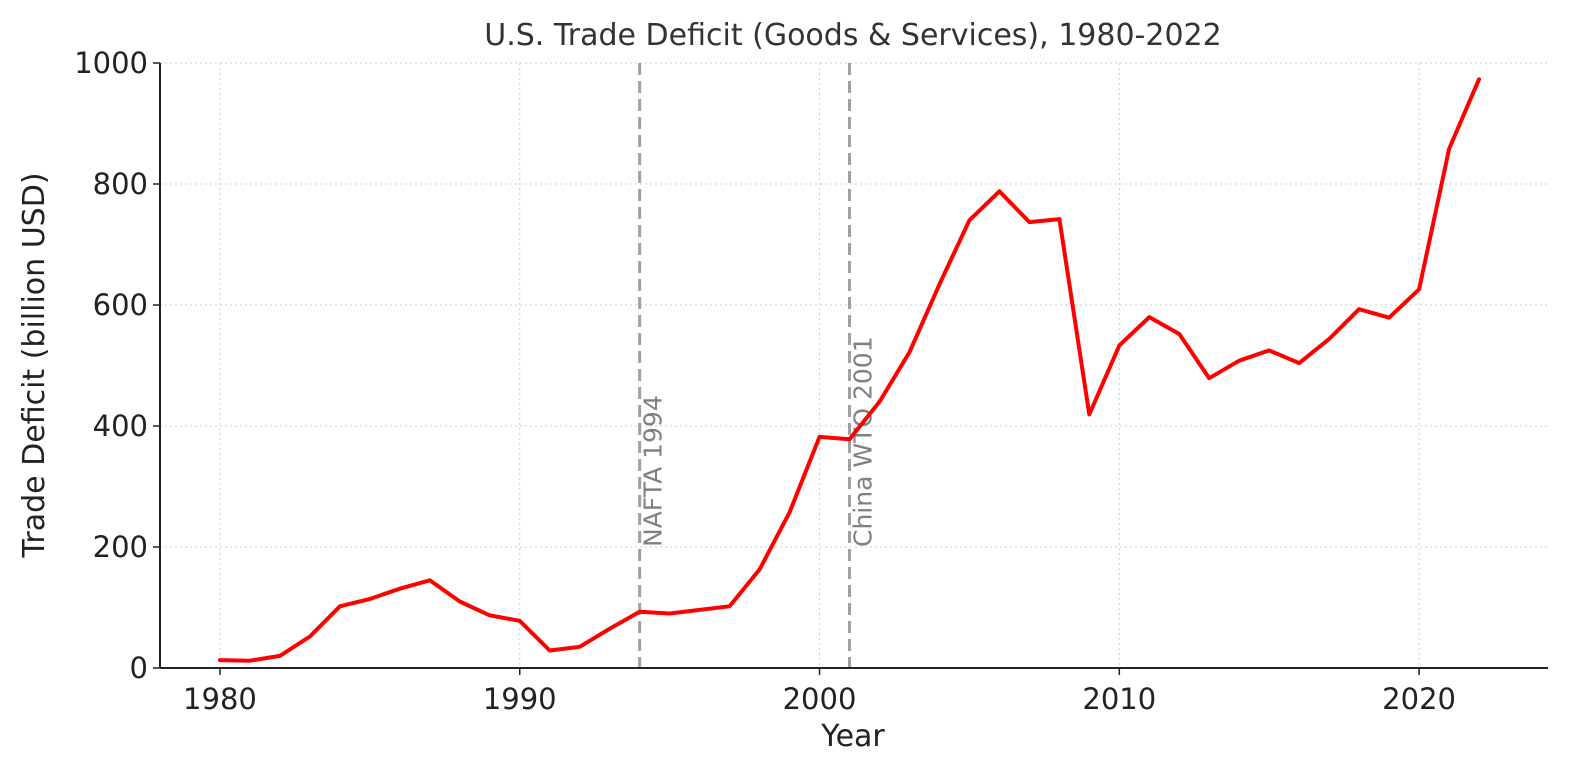 This screenshot has height=784, width=1580. Describe the element at coordinates (120, 547) in the screenshot. I see `y-tick-label: 200` at that location.